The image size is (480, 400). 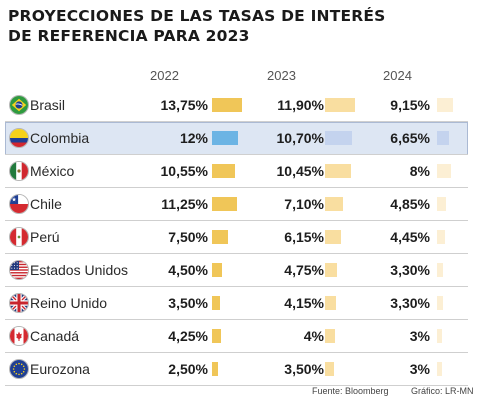 I want to click on brazil-flag-icon, so click(x=19, y=105).